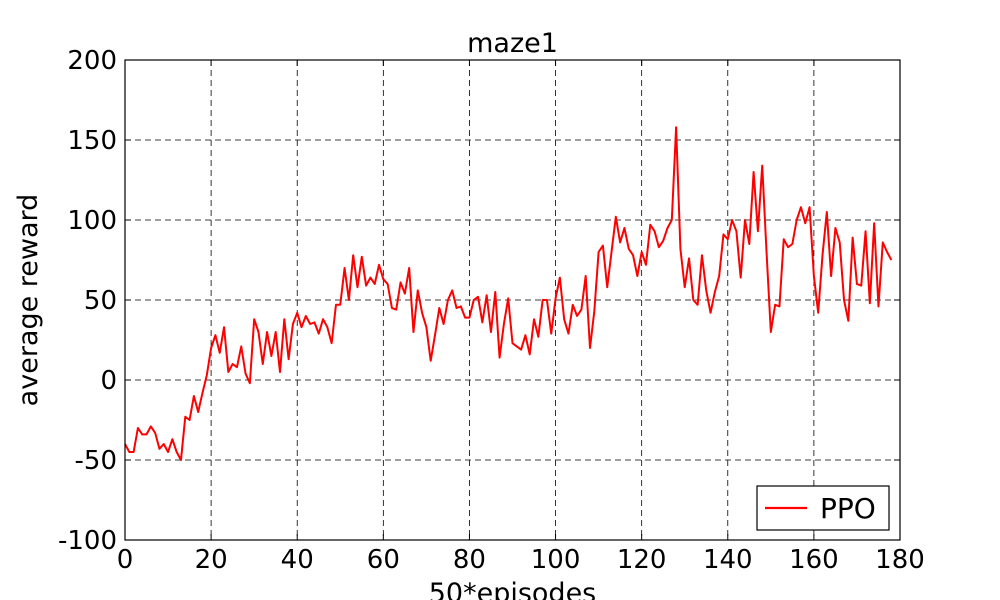  Describe the element at coordinates (92, 61) in the screenshot. I see `y-tick-label: 200` at that location.